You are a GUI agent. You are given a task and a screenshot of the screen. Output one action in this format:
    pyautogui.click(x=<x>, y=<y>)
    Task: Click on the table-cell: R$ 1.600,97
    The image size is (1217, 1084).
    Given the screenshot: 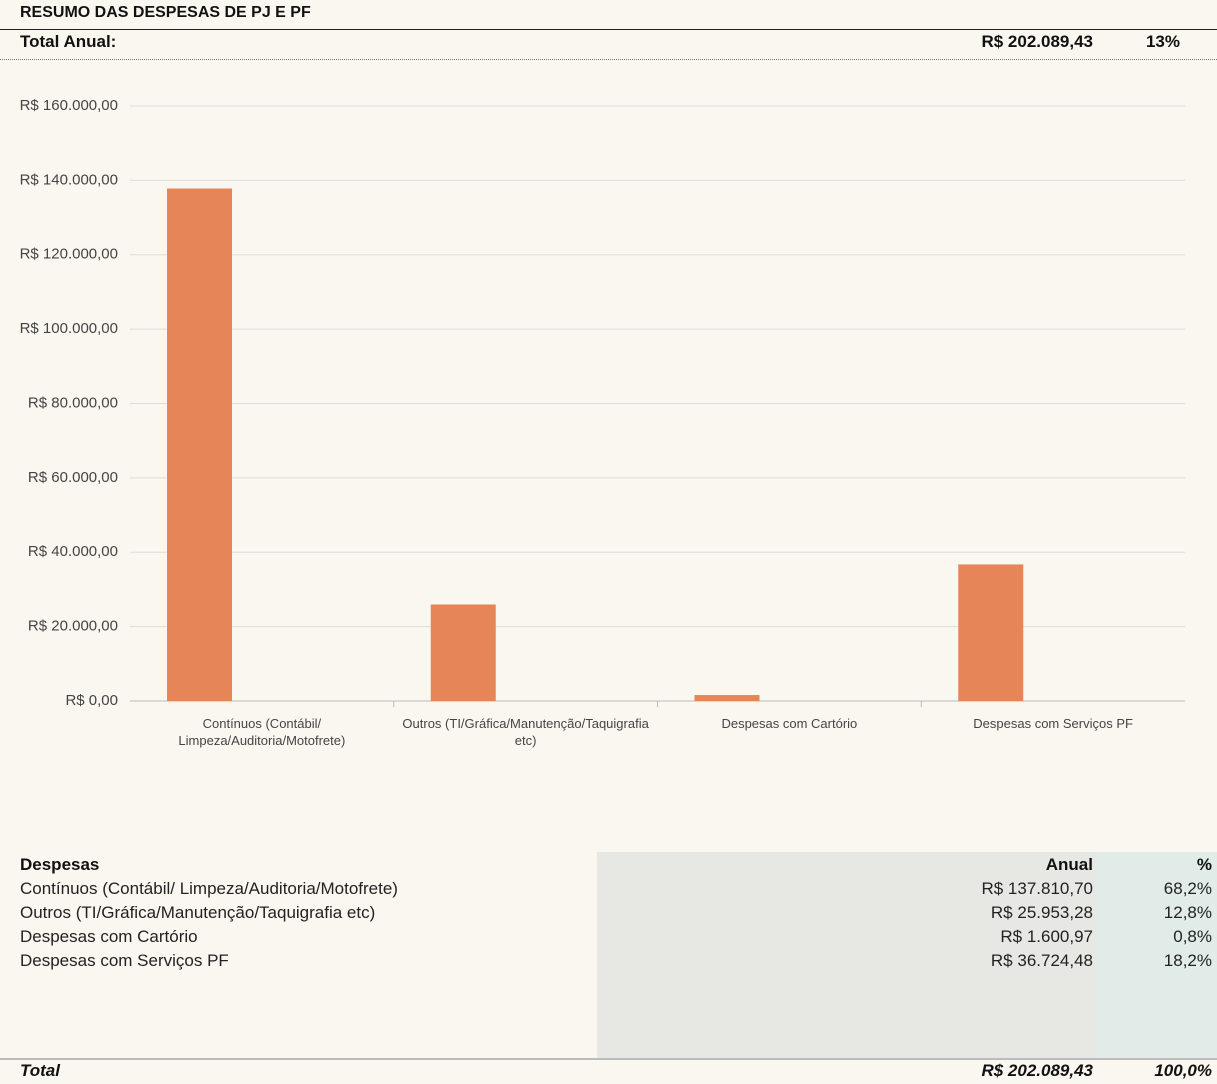 What is the action you would take?
    pyautogui.click(x=1046, y=936)
    